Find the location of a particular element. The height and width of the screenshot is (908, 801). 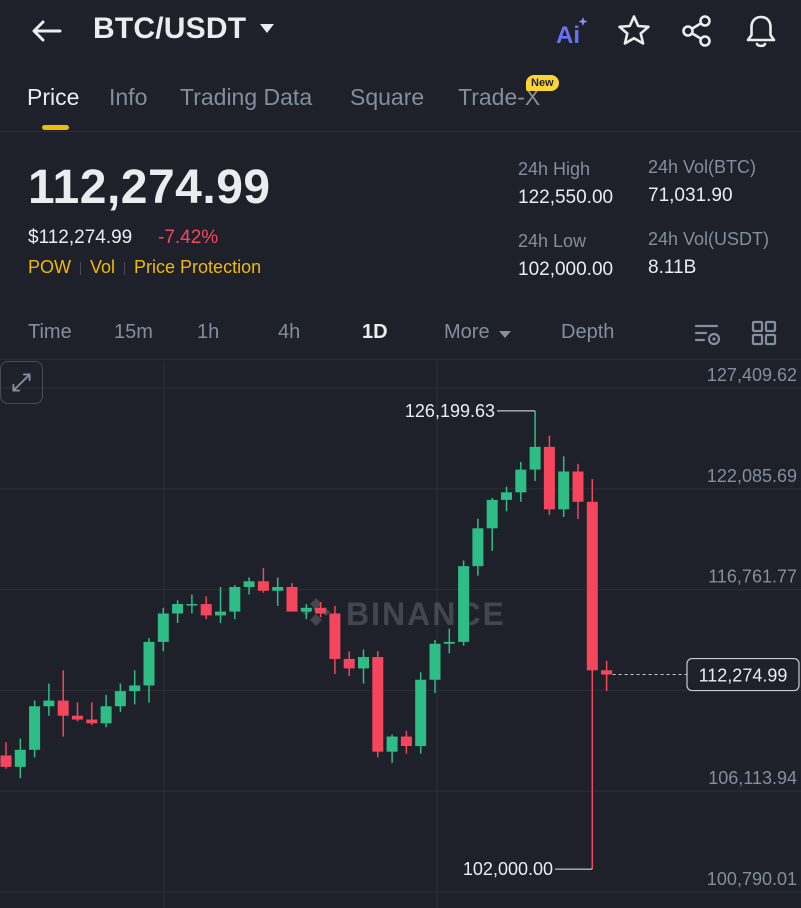

tag-pow: POW is located at coordinates (49, 267).